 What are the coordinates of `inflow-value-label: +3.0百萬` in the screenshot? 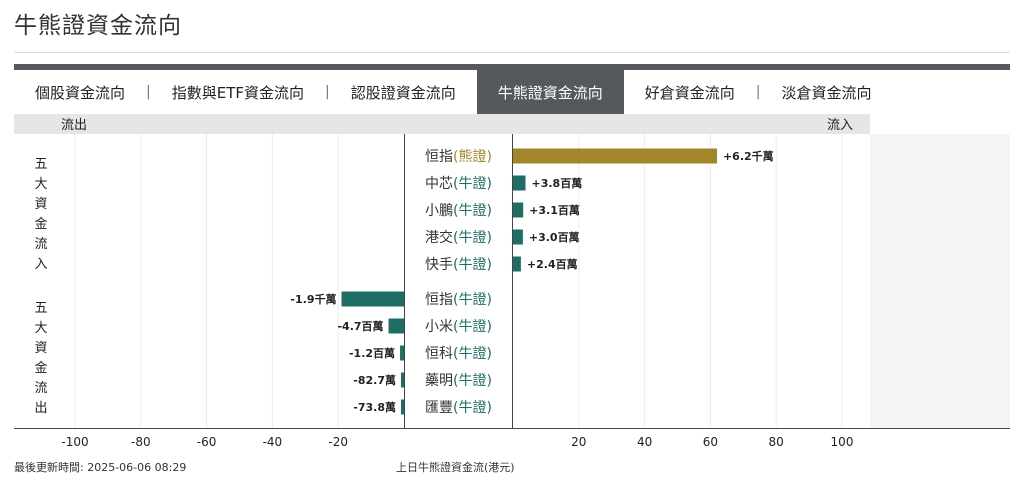 It's located at (554, 237).